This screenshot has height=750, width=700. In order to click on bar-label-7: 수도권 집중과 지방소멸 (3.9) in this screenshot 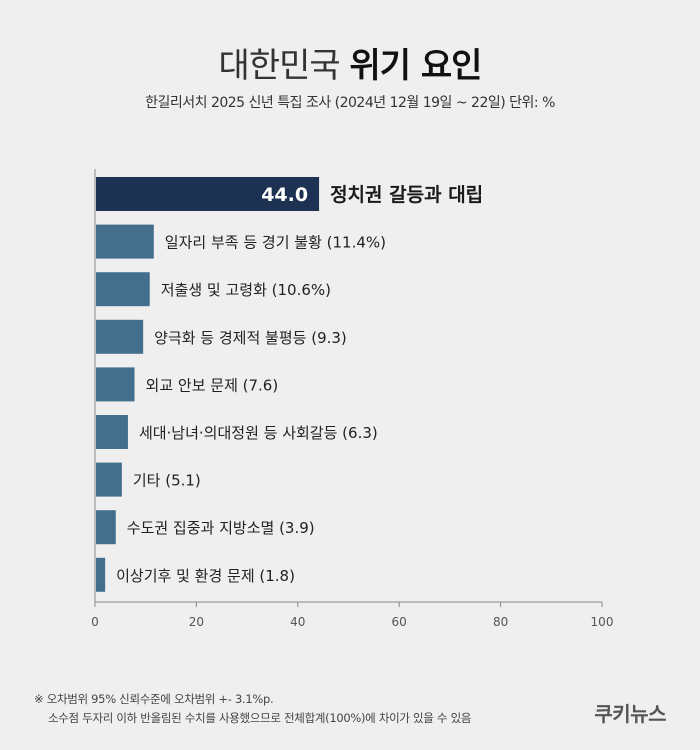, I will do `click(221, 528)`.